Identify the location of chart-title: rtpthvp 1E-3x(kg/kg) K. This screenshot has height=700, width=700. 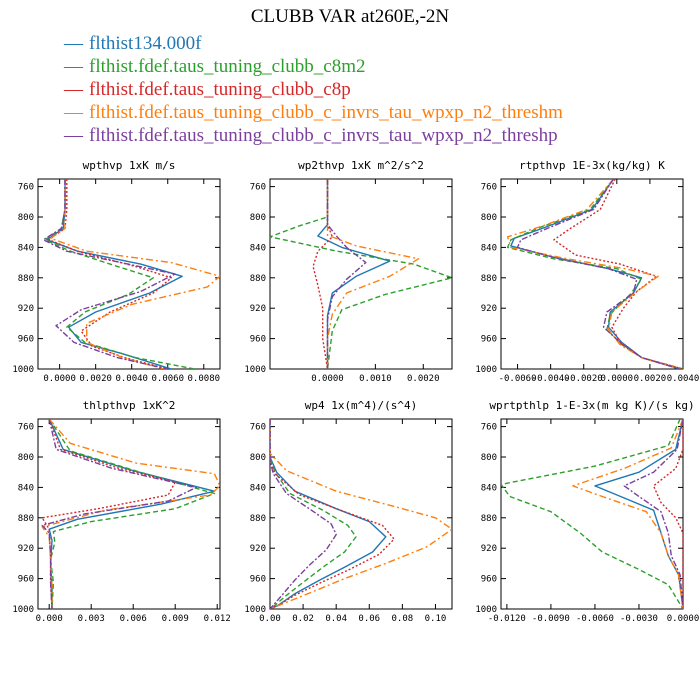
(592, 165).